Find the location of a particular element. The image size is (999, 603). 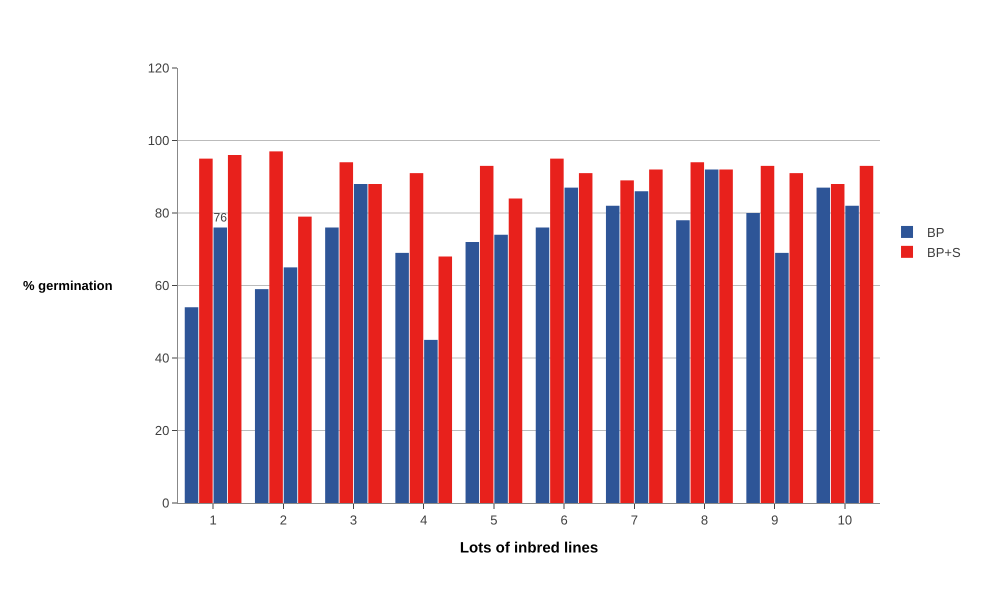

y-tick-label: 80 is located at coordinates (162, 213).